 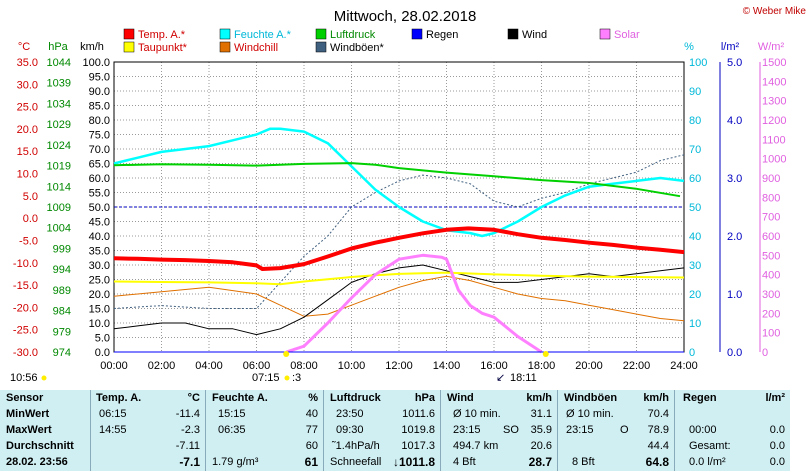 I want to click on pressure-tick-label: 1004, so click(x=59, y=229).